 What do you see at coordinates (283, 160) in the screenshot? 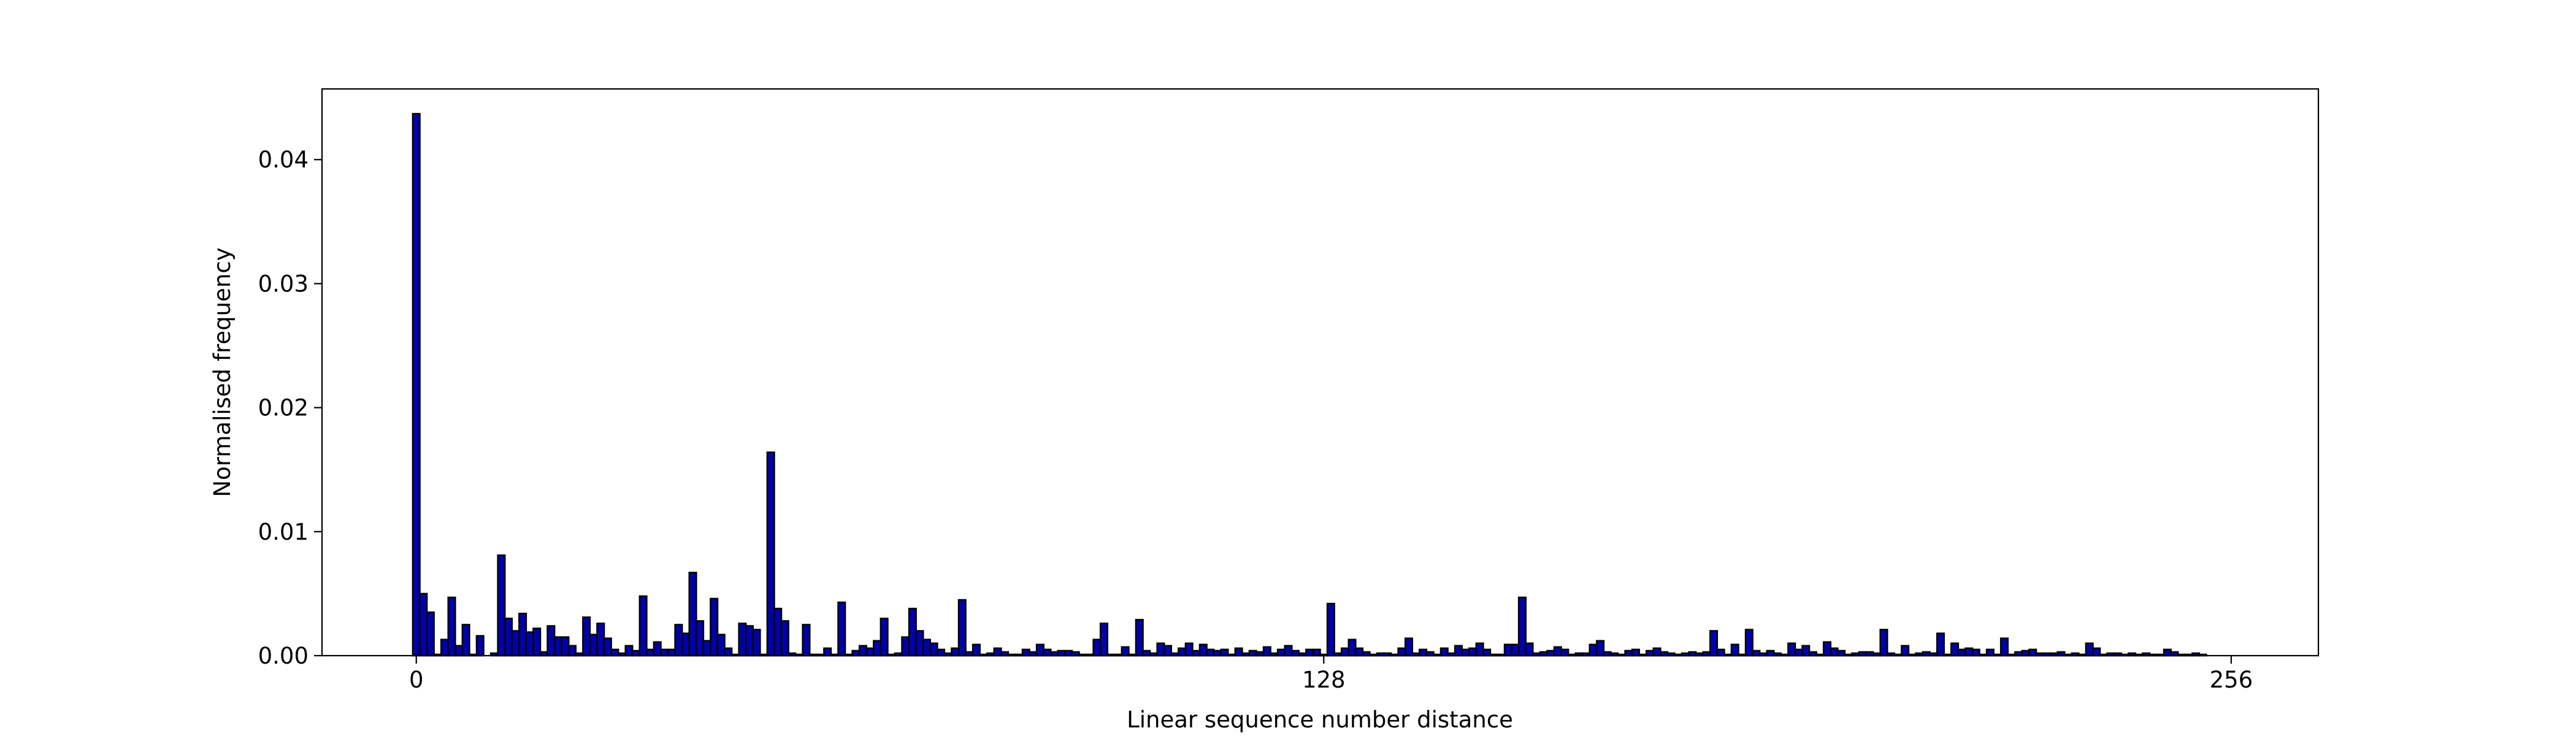
I see `y-tick-label: 0.04` at bounding box center [283, 160].